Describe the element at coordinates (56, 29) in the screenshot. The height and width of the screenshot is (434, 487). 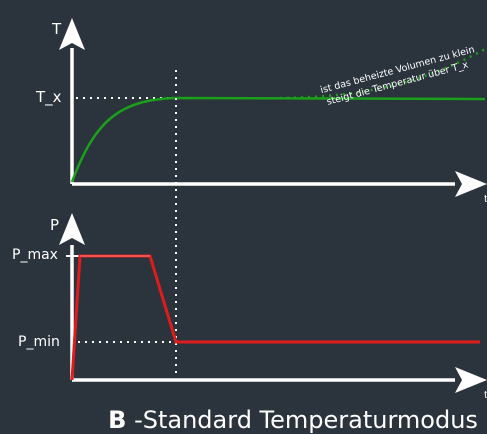
I see `top-y-axis-label: T` at that location.